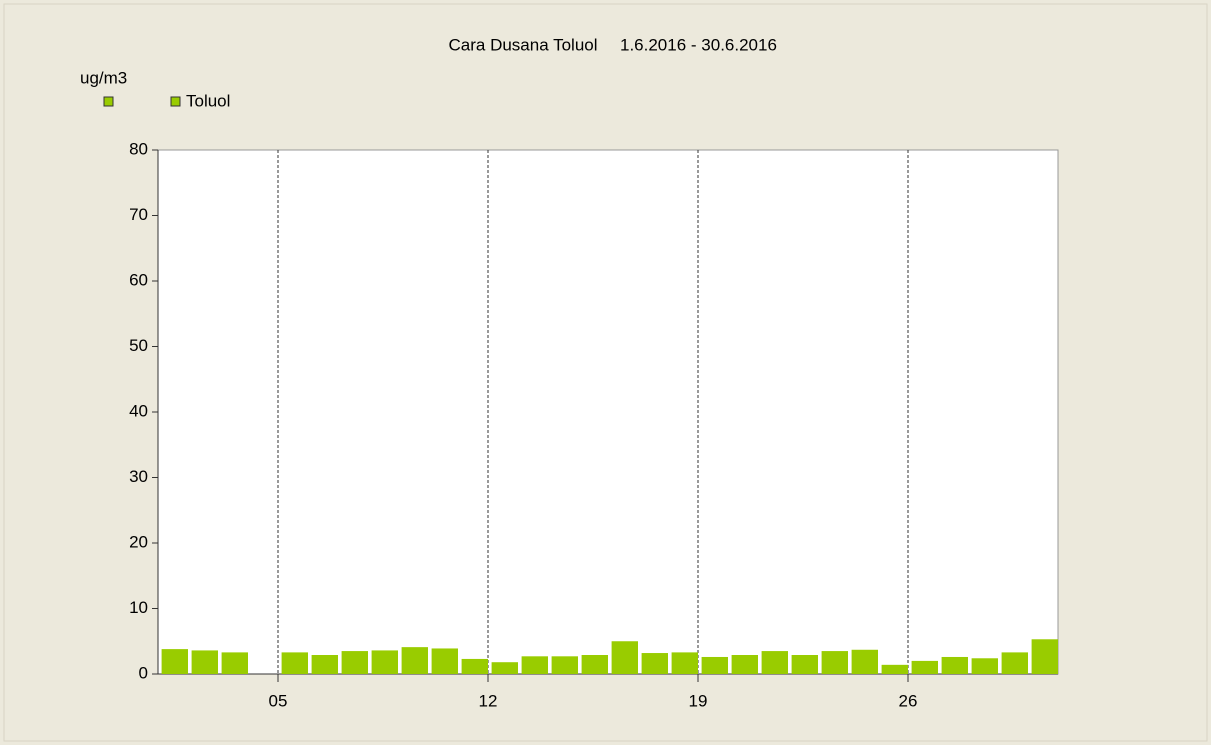  Describe the element at coordinates (278, 700) in the screenshot. I see `x-tick-label: 05` at that location.